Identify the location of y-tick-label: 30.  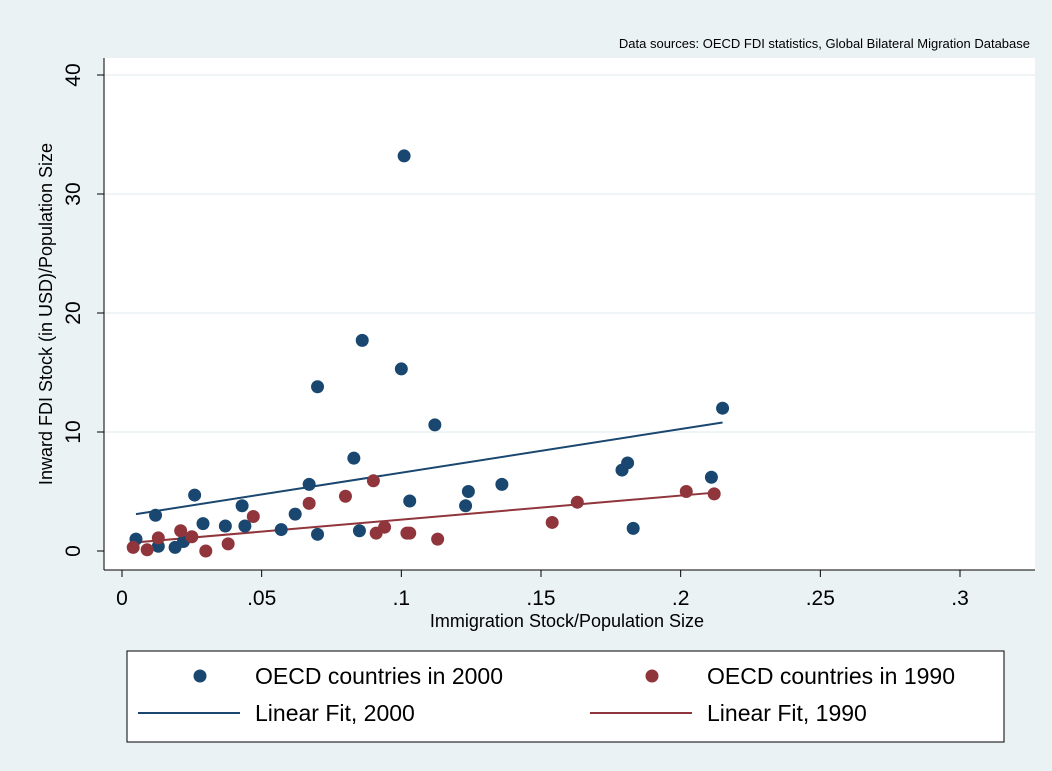
(73, 193).